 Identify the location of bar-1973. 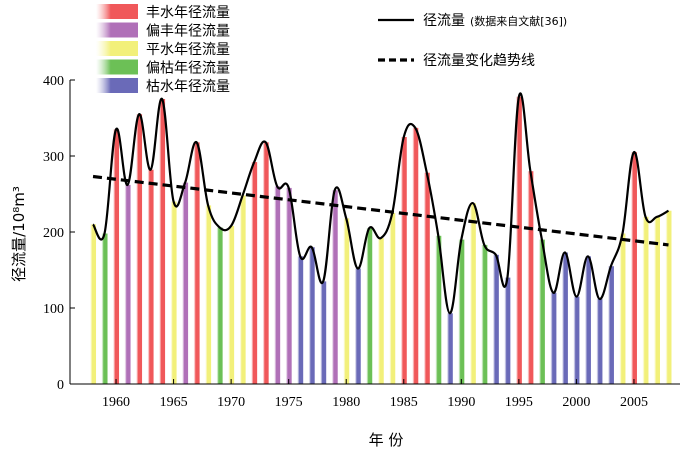
(265, 263).